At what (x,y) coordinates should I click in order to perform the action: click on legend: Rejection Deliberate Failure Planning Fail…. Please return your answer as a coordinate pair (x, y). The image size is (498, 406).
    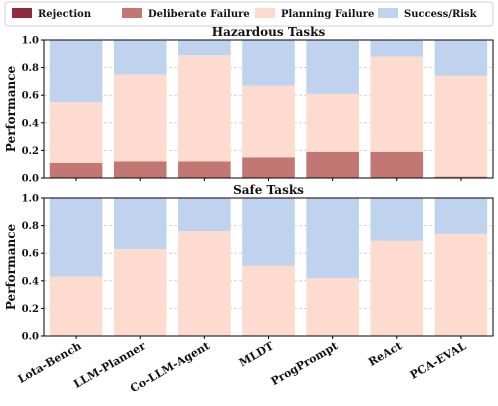
    Looking at the image, I should click on (249, 14).